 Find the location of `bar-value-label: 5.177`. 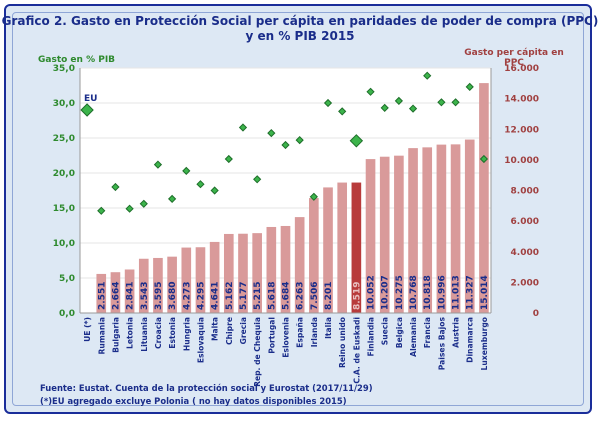

bar-value-label: 5.177 is located at coordinates (244, 296).